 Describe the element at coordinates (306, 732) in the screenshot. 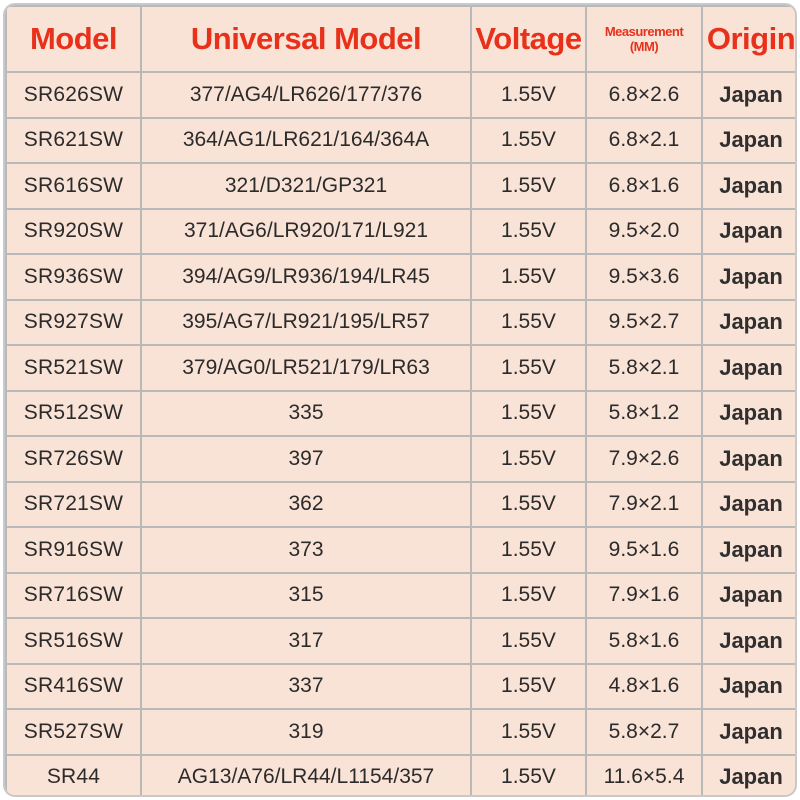

I see `universal-model-cell: 319` at that location.